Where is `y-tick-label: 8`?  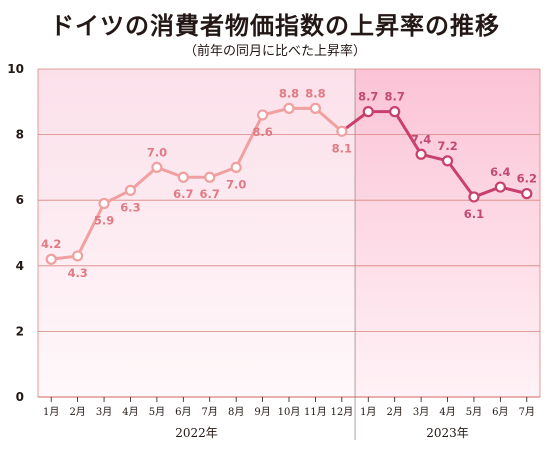
y-tick-label: 8 is located at coordinates (20, 135).